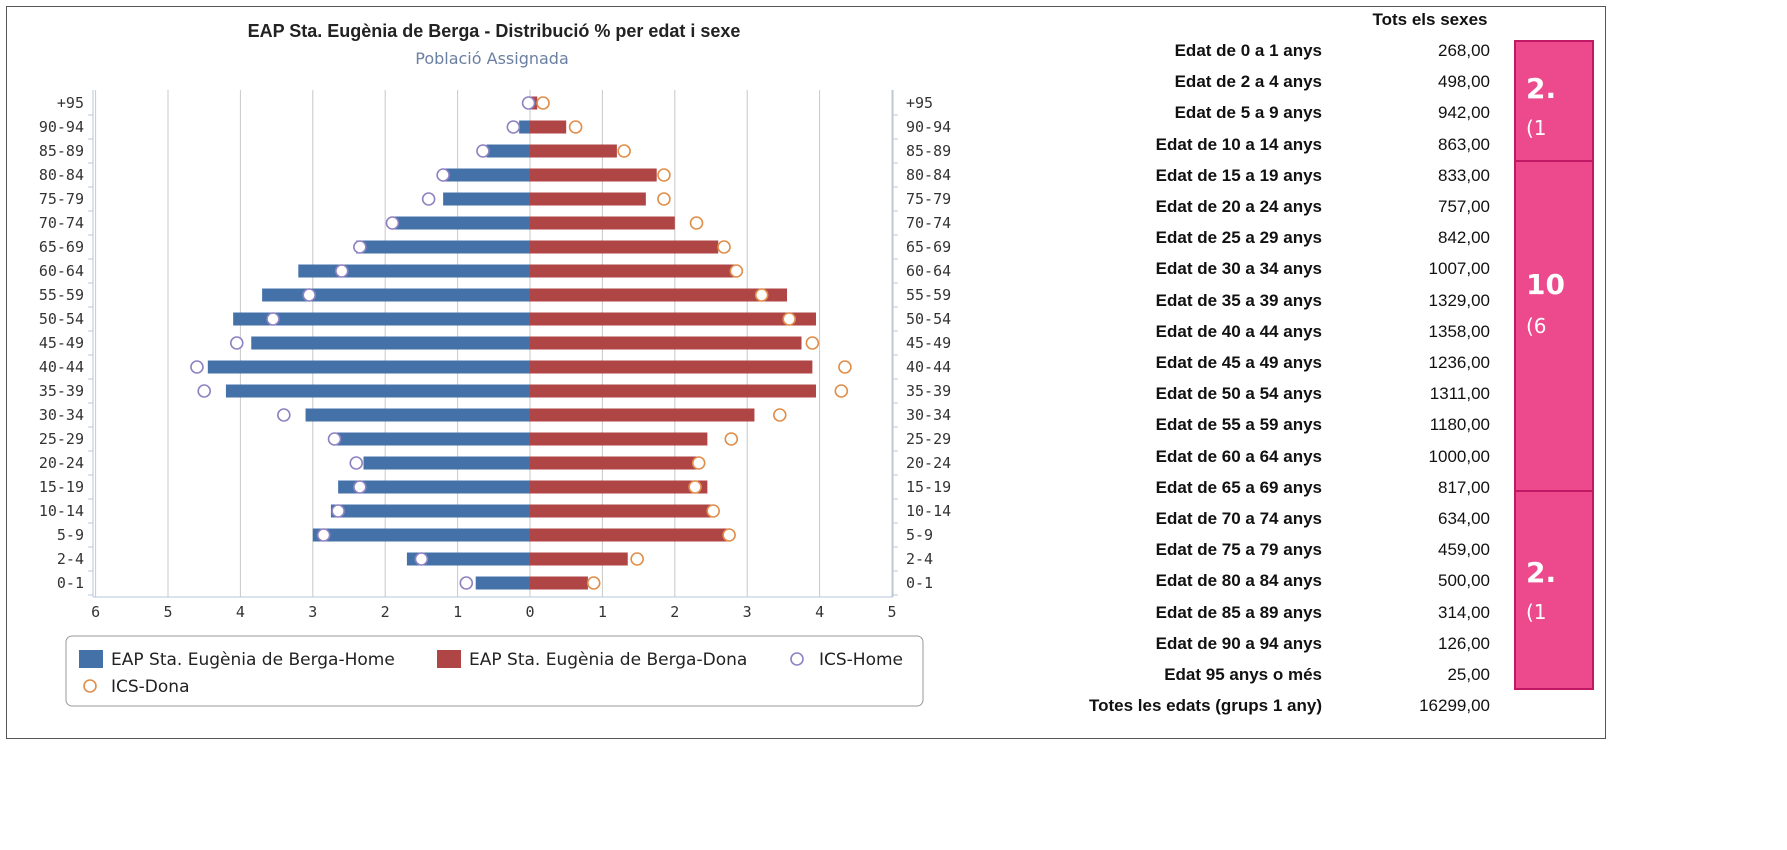 Image resolution: width=1787 pixels, height=850 pixels. I want to click on table-row: Totes les edats (grups 1 any) 16299,00, so click(1265, 711).